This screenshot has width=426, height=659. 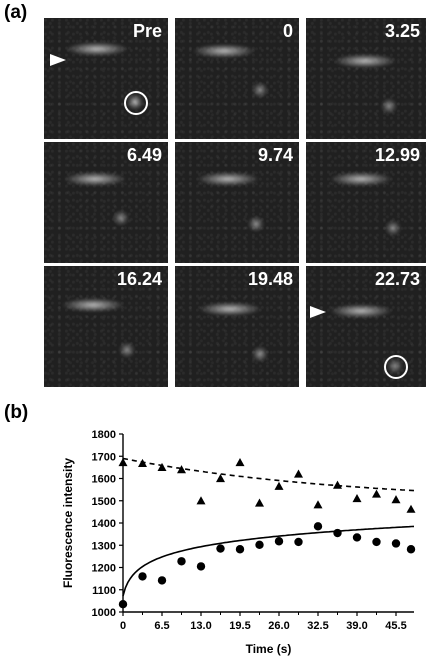 What do you see at coordinates (366, 202) in the screenshot?
I see `frame-12-99: 12.99` at bounding box center [366, 202].